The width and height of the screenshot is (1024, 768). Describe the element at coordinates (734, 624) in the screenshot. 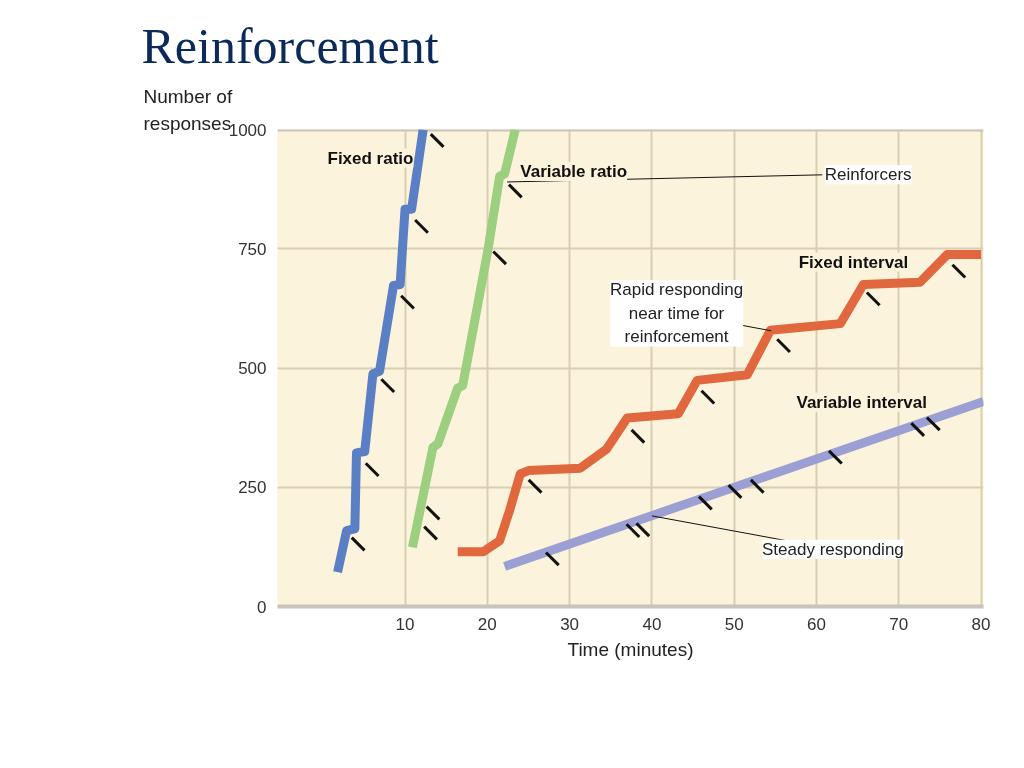

I see `x-tick-label: 50` at that location.